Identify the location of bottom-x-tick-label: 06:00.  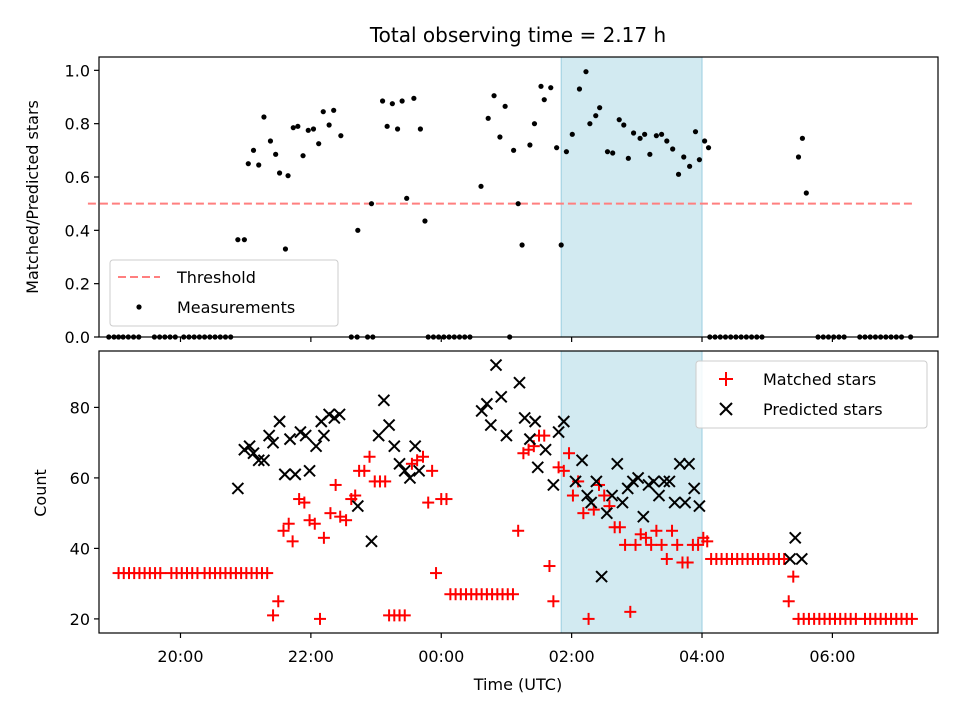
(832, 656).